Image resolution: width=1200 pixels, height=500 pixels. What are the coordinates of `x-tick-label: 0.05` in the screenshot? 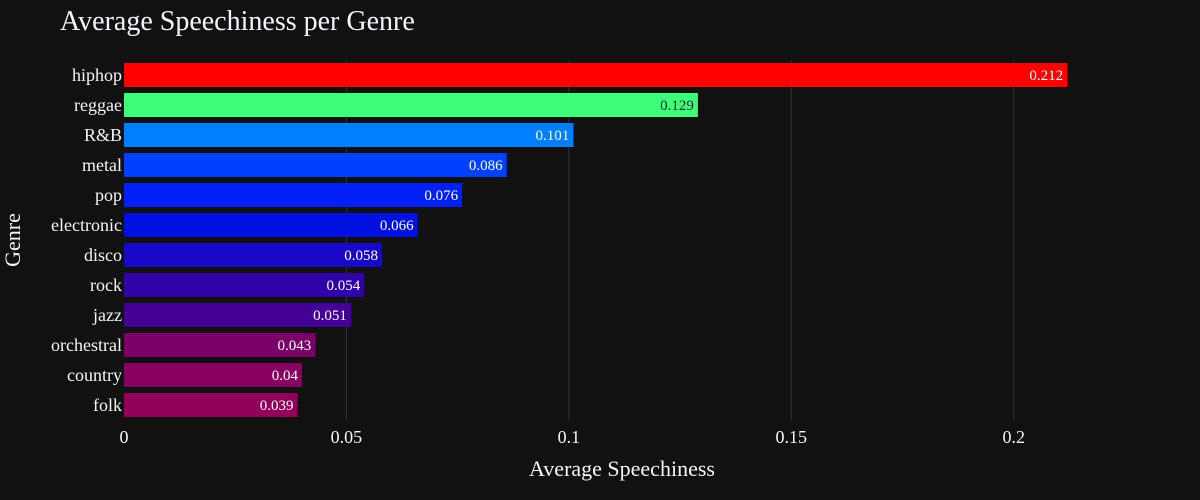 It's located at (347, 437).